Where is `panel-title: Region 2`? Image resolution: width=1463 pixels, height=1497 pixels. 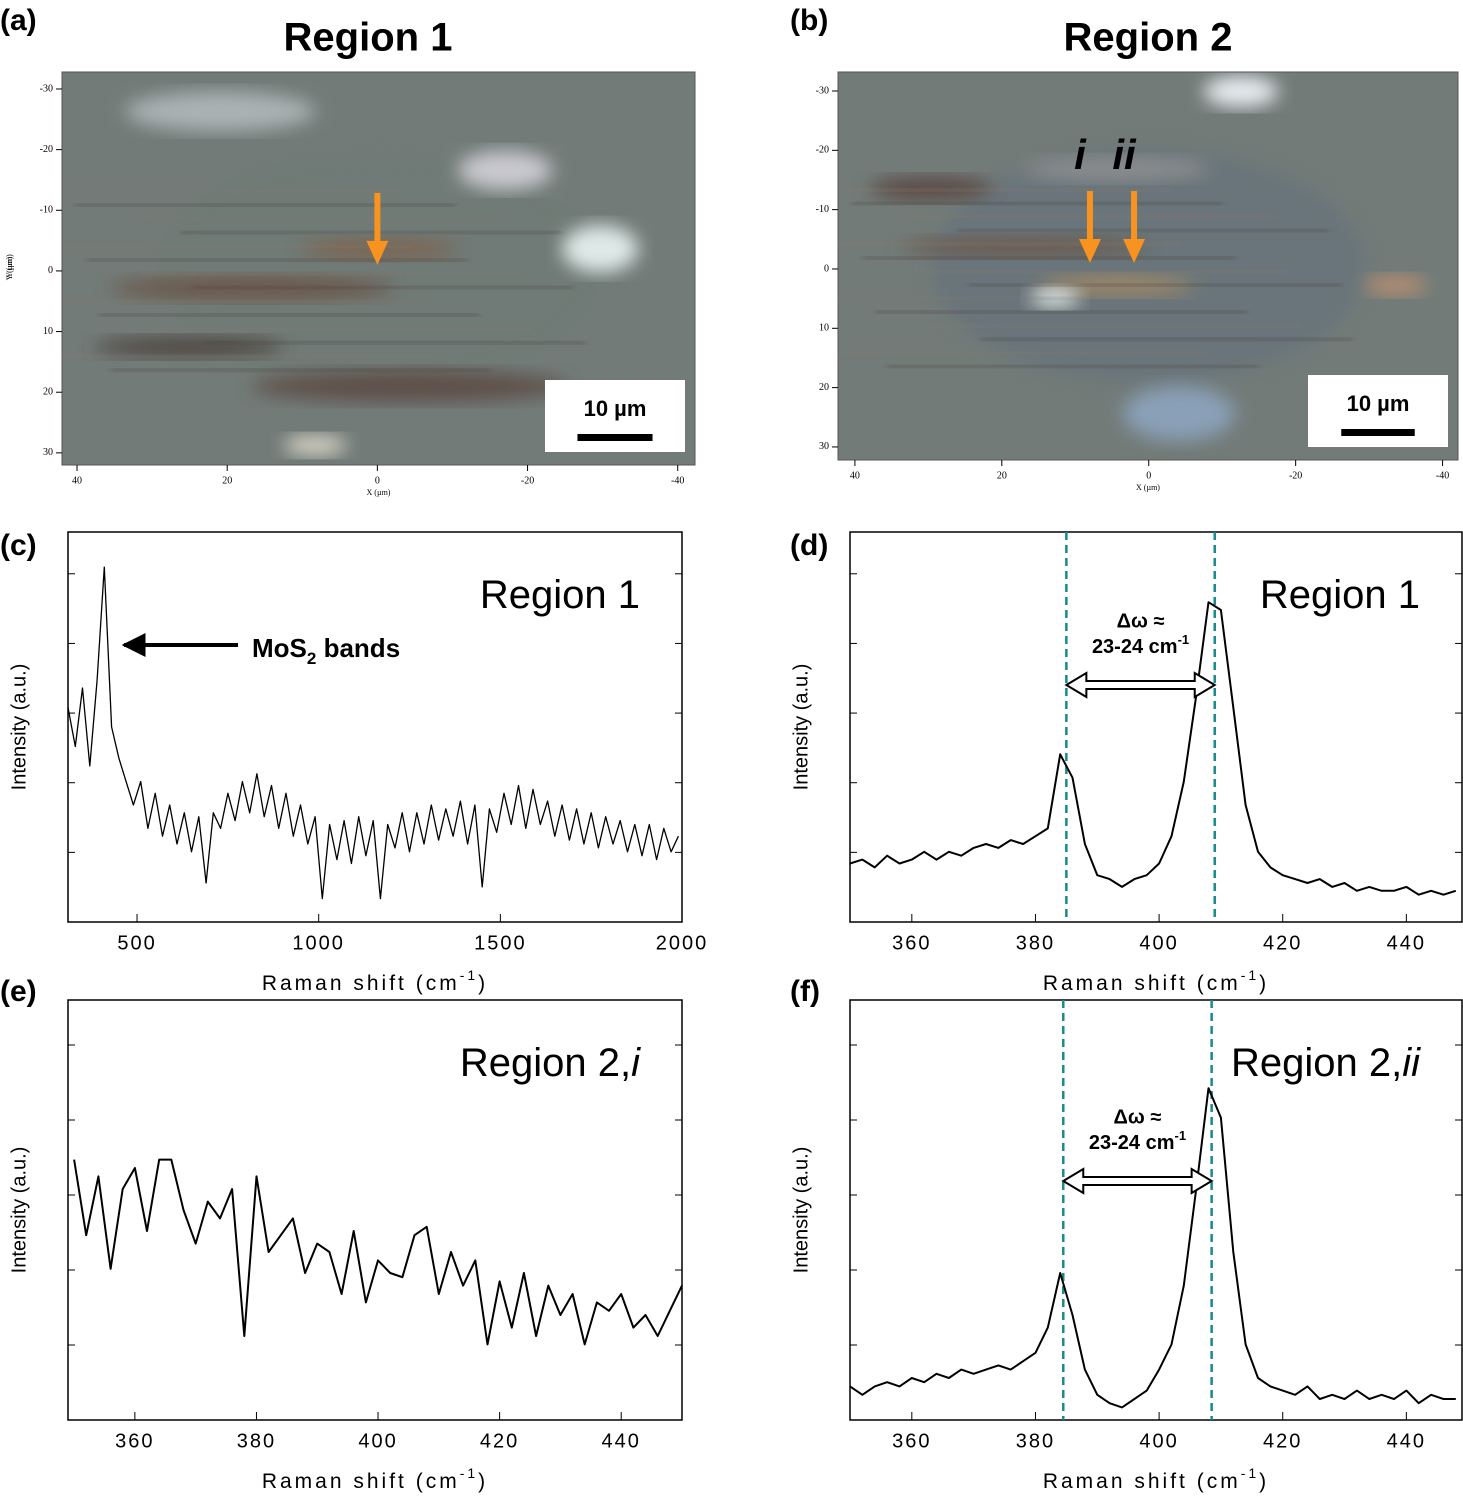 panel-title: Region 2 is located at coordinates (1148, 38).